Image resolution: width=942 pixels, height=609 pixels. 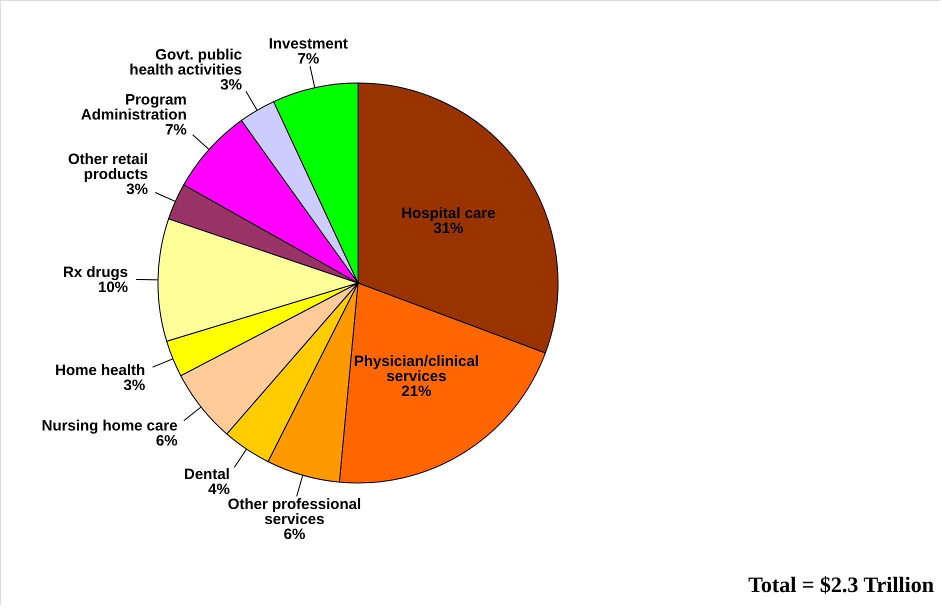 What do you see at coordinates (416, 391) in the screenshot?
I see `data-label: 21%` at bounding box center [416, 391].